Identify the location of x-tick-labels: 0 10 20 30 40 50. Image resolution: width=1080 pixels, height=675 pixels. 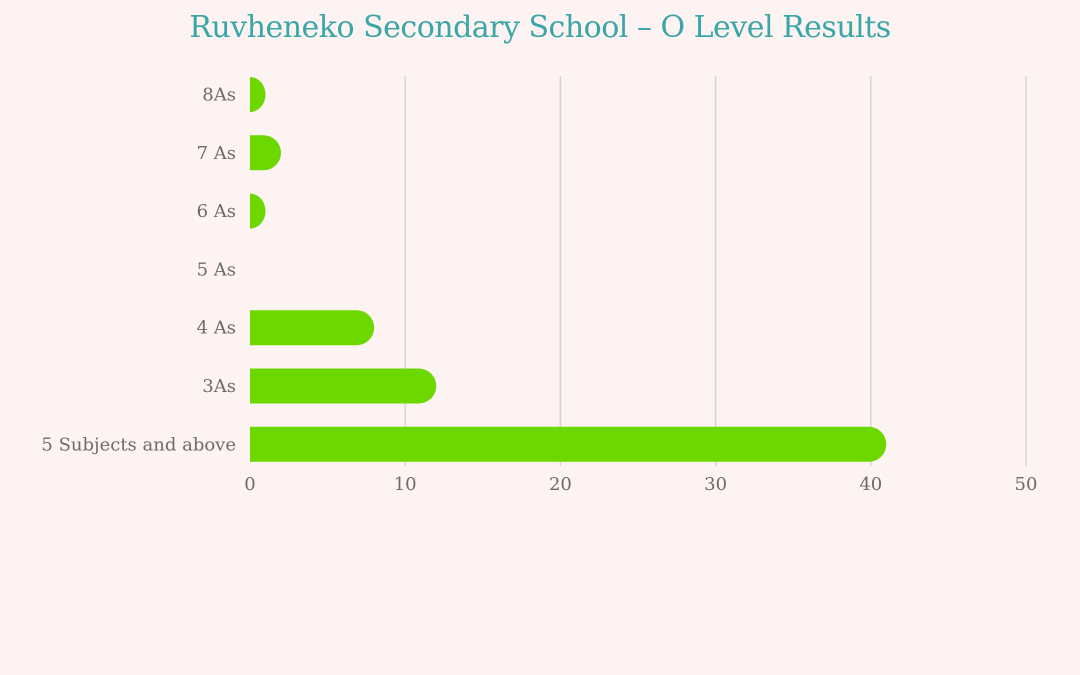
(640, 484).